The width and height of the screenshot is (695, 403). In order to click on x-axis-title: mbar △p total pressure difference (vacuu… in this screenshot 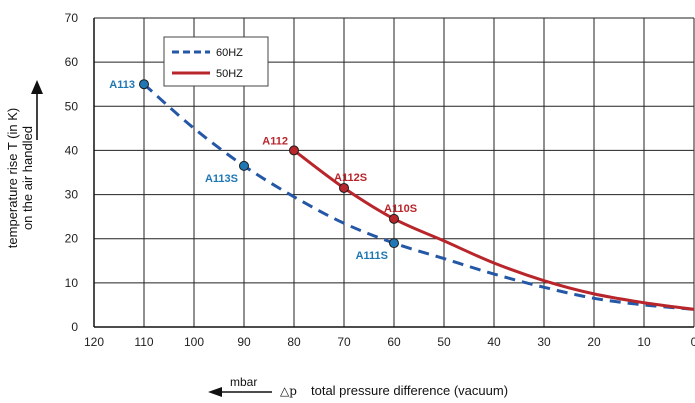, I will do `click(358, 386)`.